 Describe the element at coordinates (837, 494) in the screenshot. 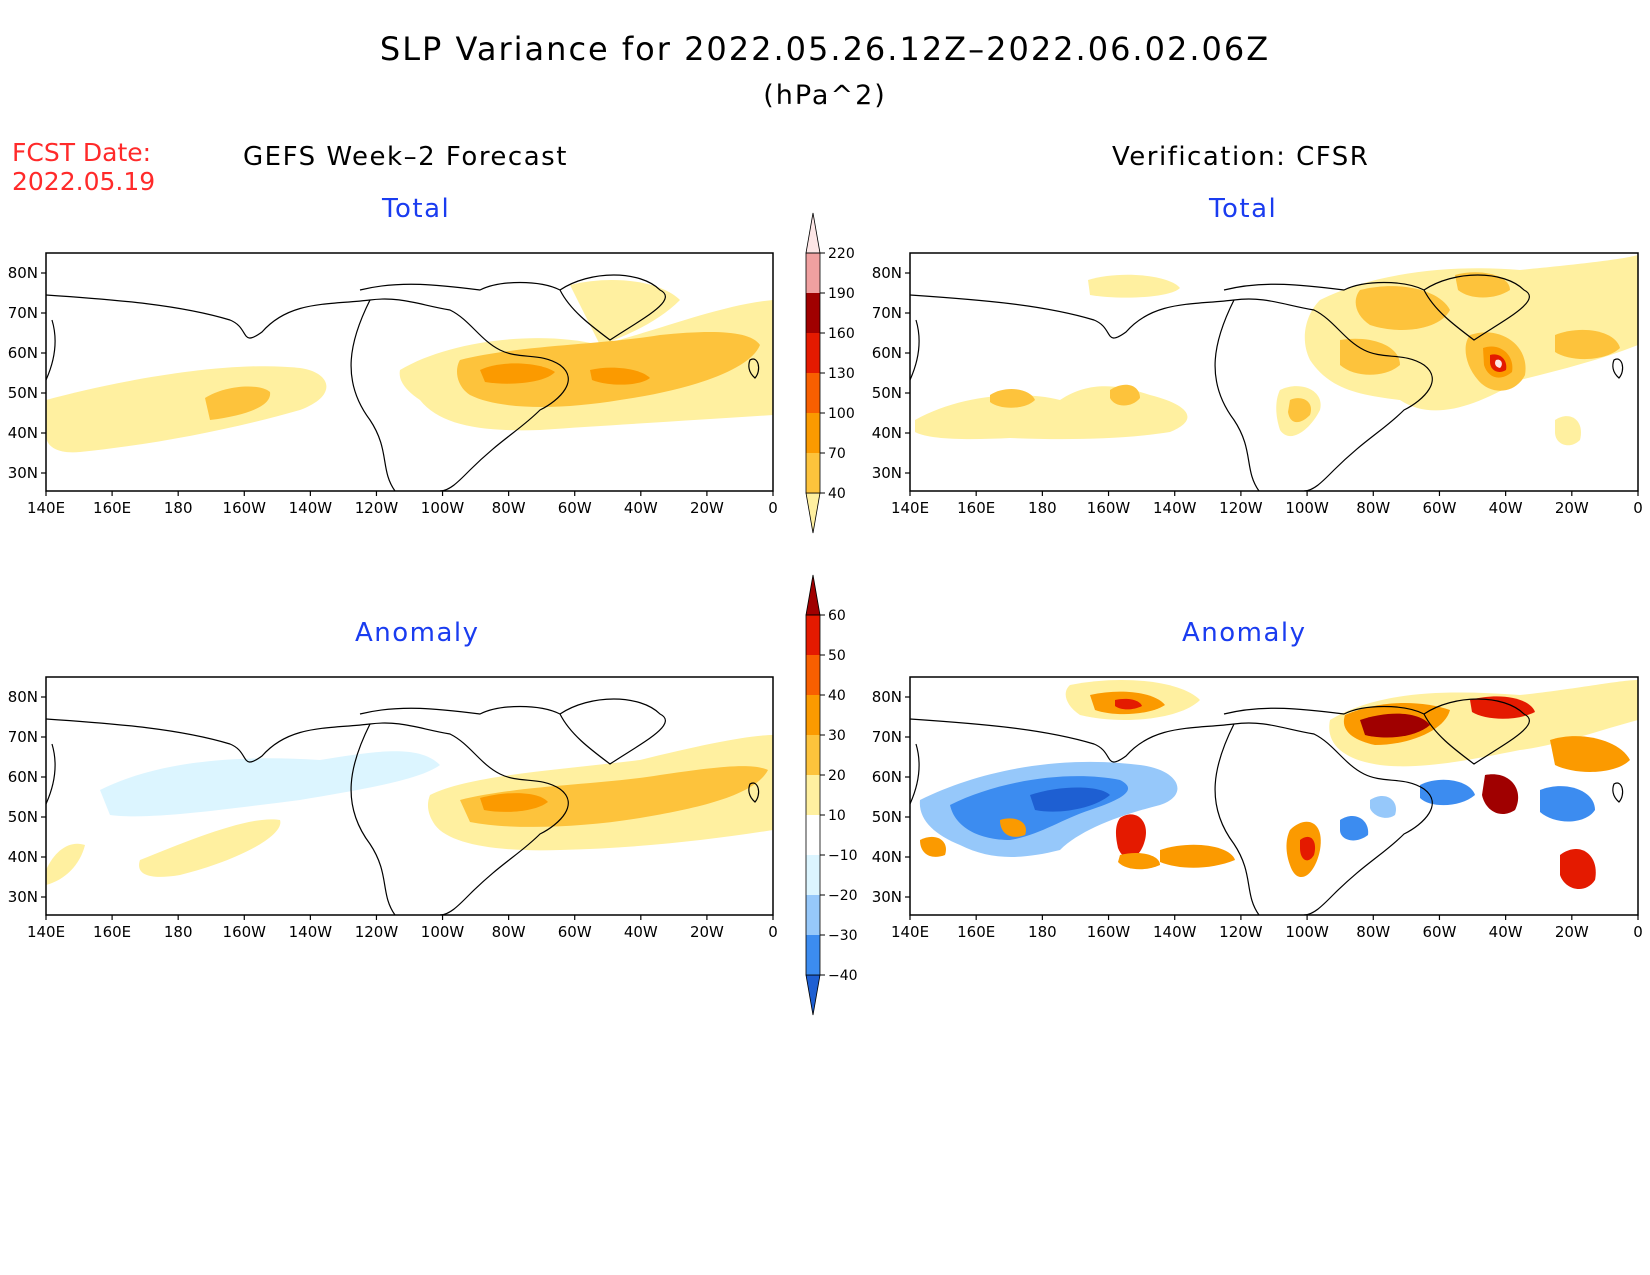

I see `colorbar-label: 40` at that location.